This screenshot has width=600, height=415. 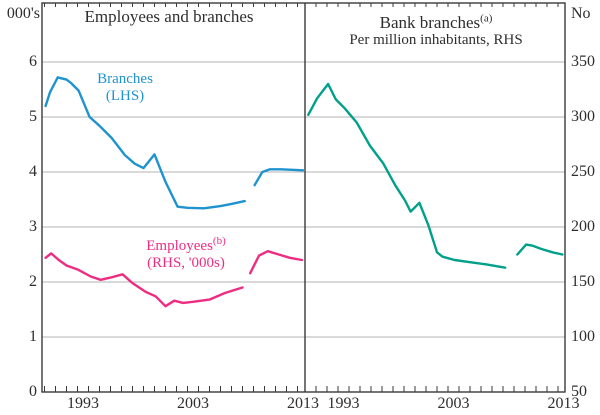 I want to click on left-axis-tick-label: 4, so click(x=33, y=171).